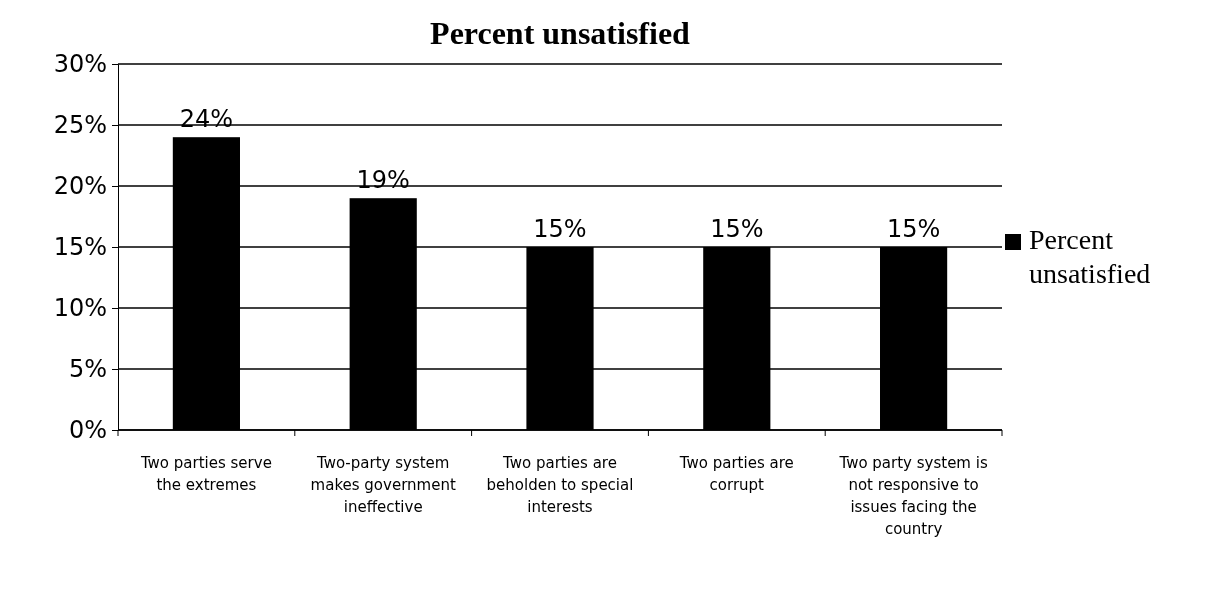 The height and width of the screenshot is (597, 1212). Describe the element at coordinates (1090, 256) in the screenshot. I see `legend-label: Percent unsatisfied` at that location.